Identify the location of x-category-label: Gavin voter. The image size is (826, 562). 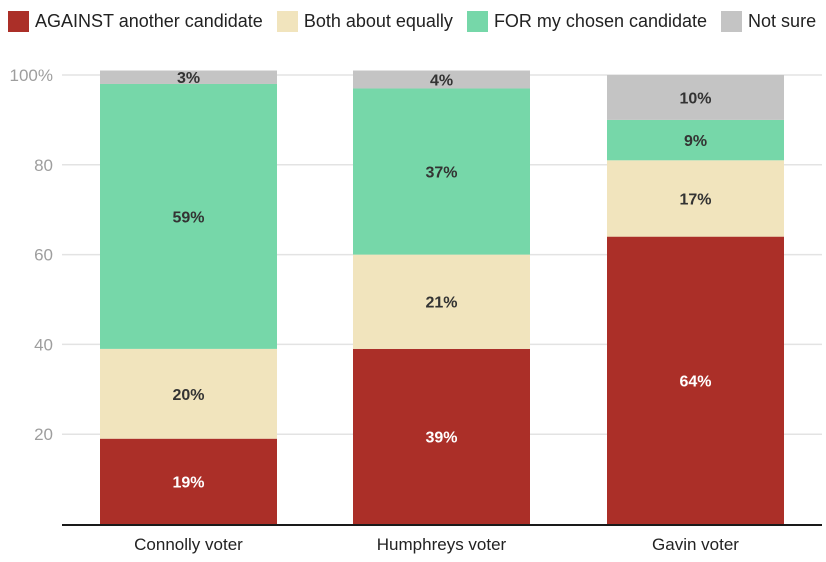
(695, 544).